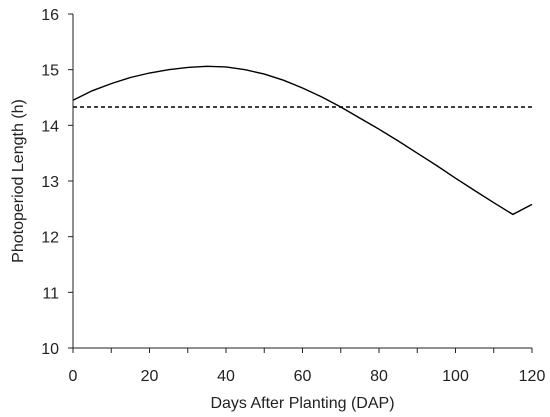 The image size is (550, 417). Describe the element at coordinates (150, 376) in the screenshot. I see `x-tick-label: 20` at that location.